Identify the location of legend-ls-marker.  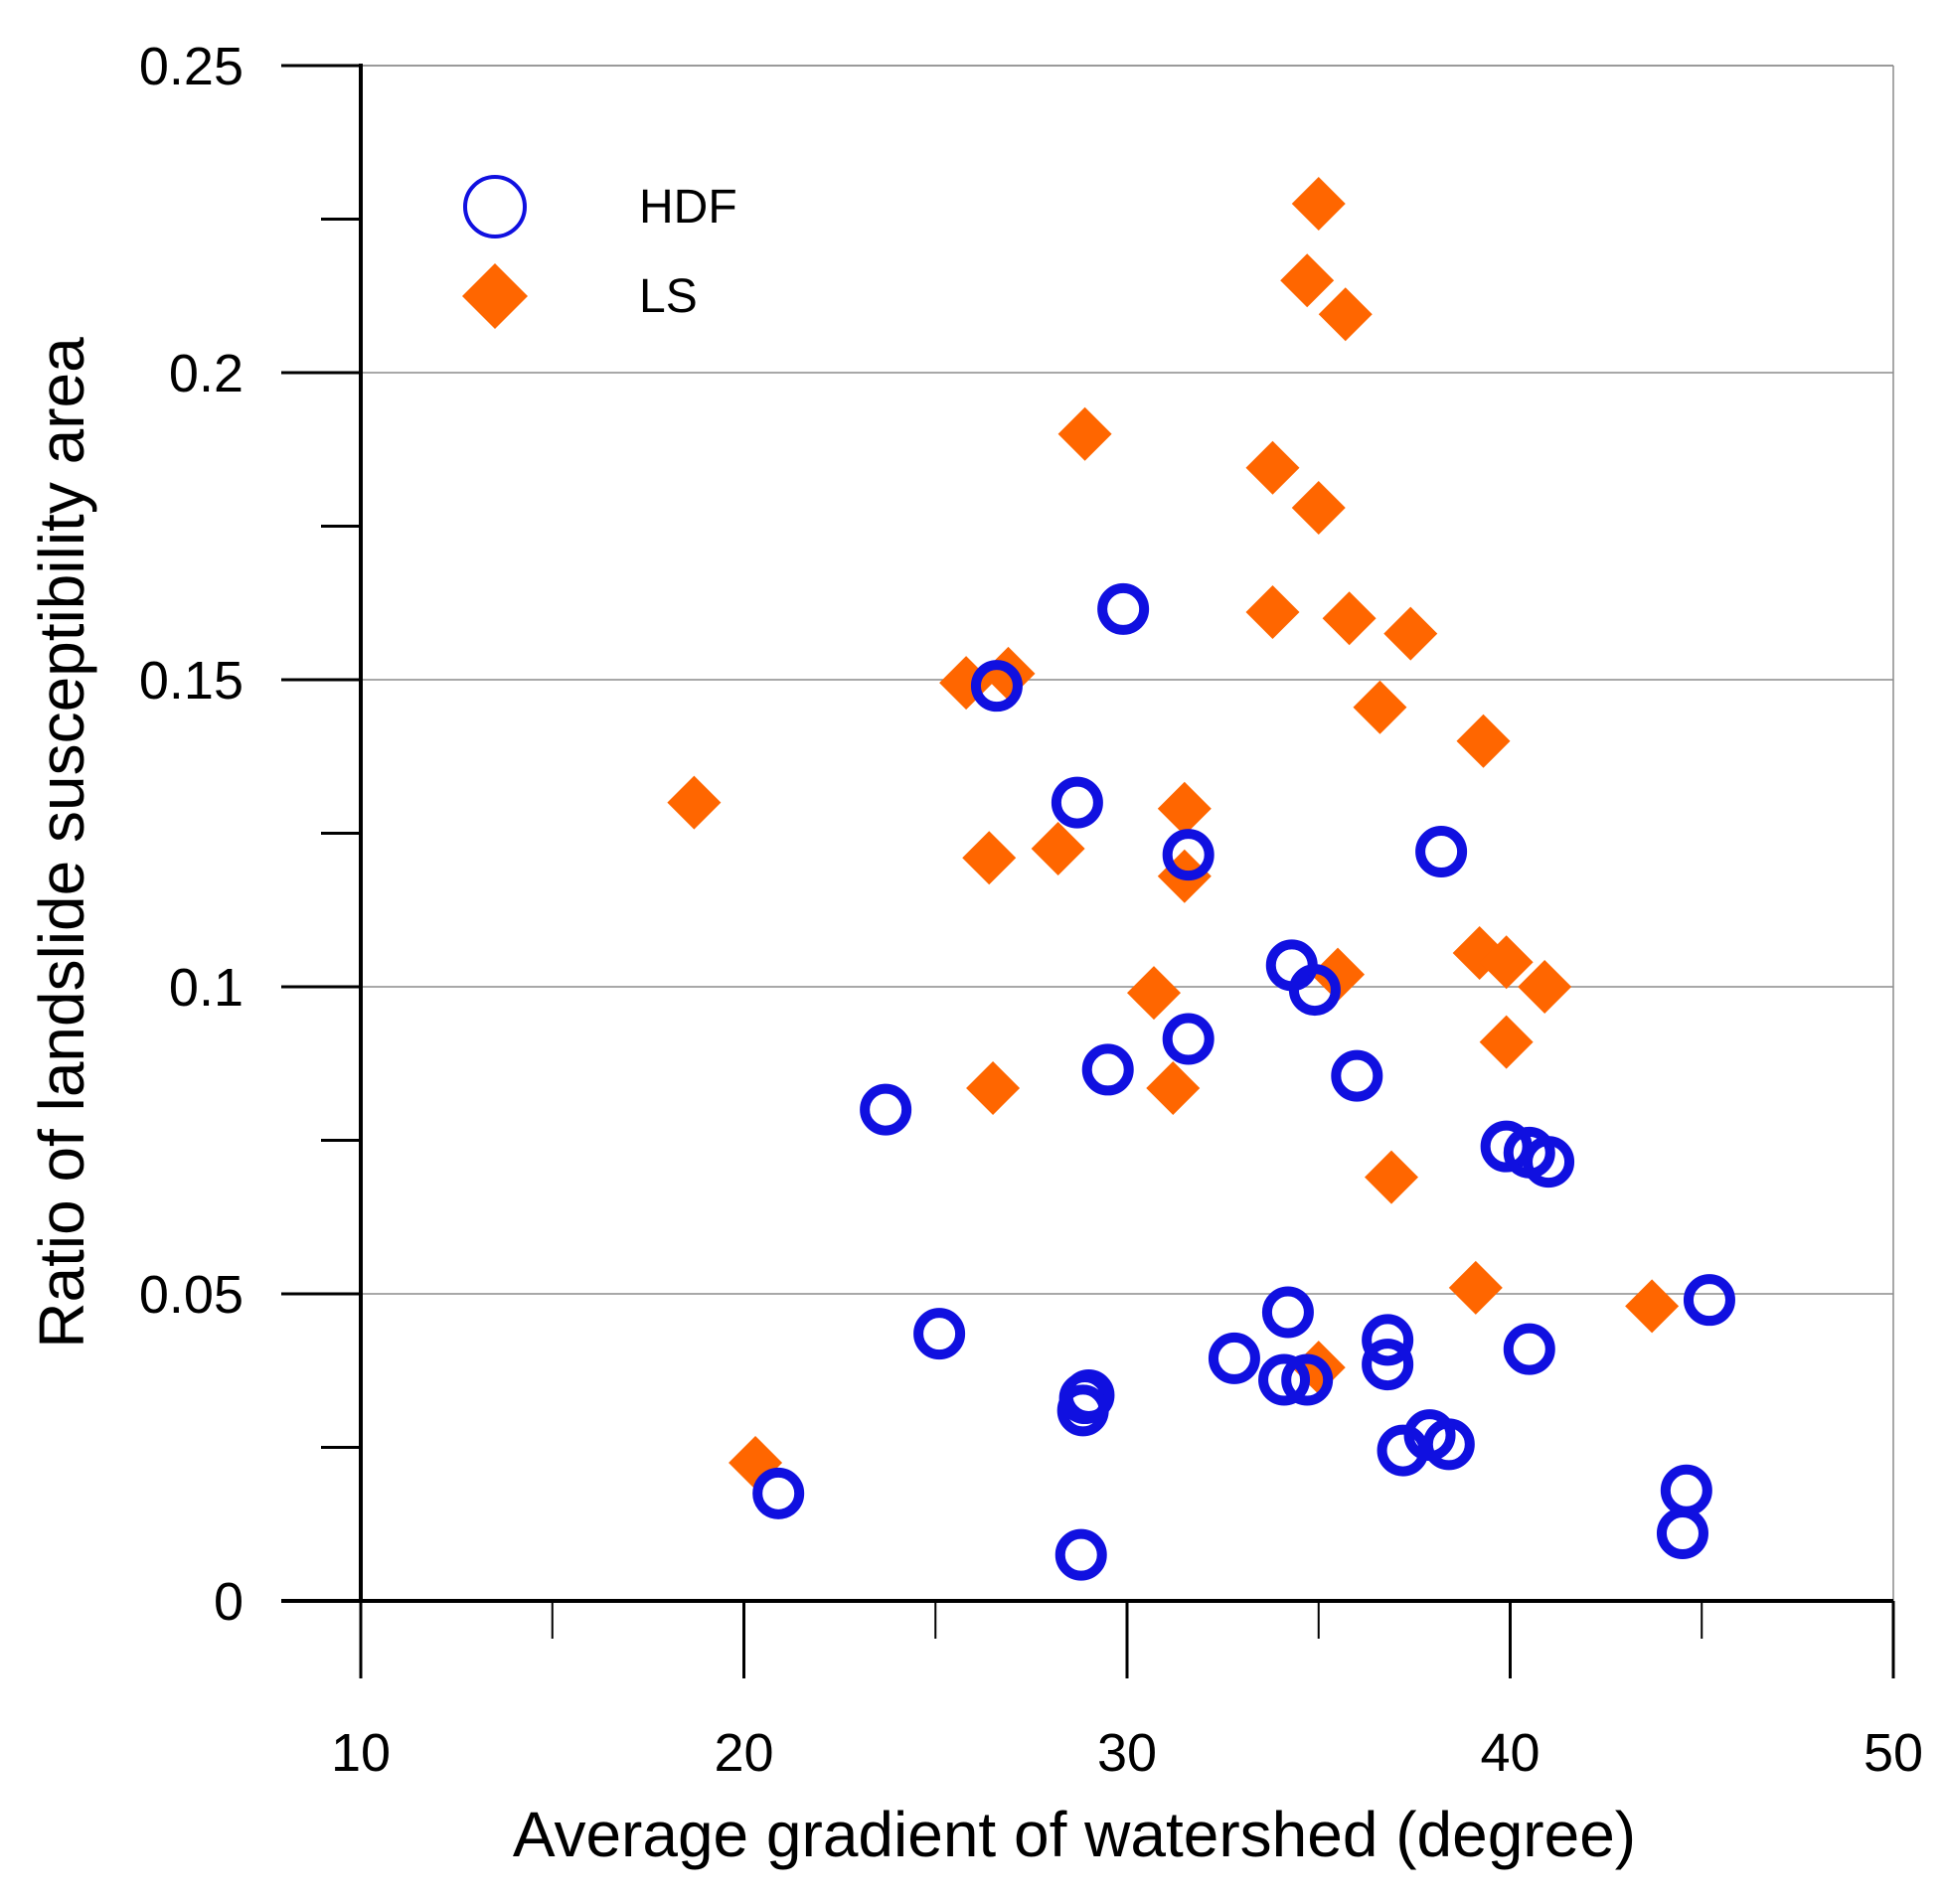
(495, 296).